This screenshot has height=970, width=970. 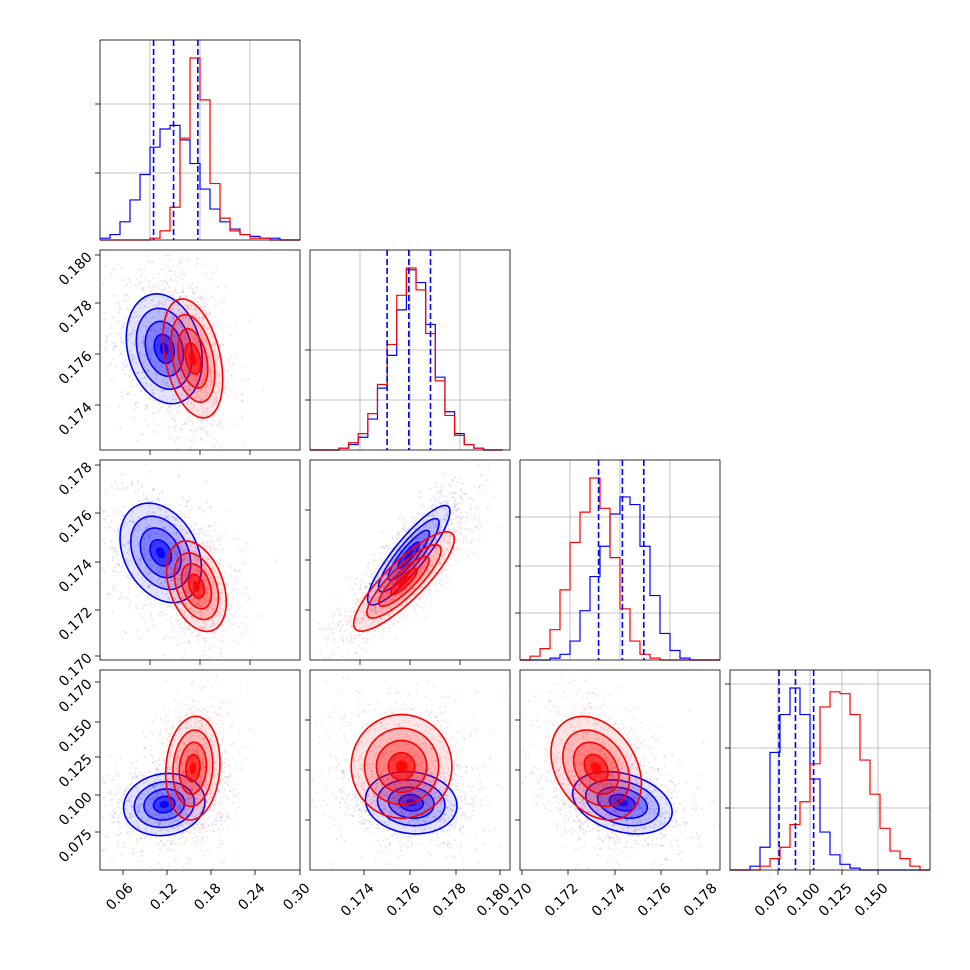 What do you see at coordinates (163, 896) in the screenshot?
I see `x-tick-label: 0.12` at bounding box center [163, 896].